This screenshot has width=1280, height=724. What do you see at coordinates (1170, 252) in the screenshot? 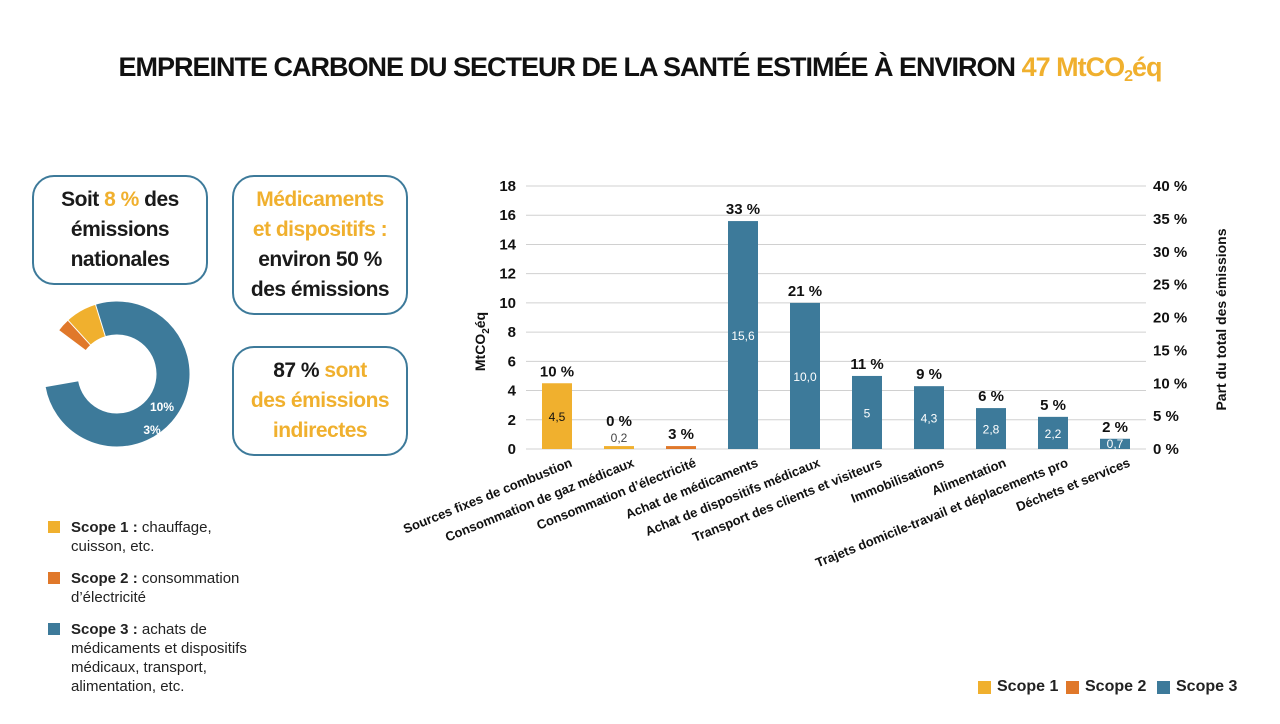
I see `y2-tick-label: 30 %` at bounding box center [1170, 252].